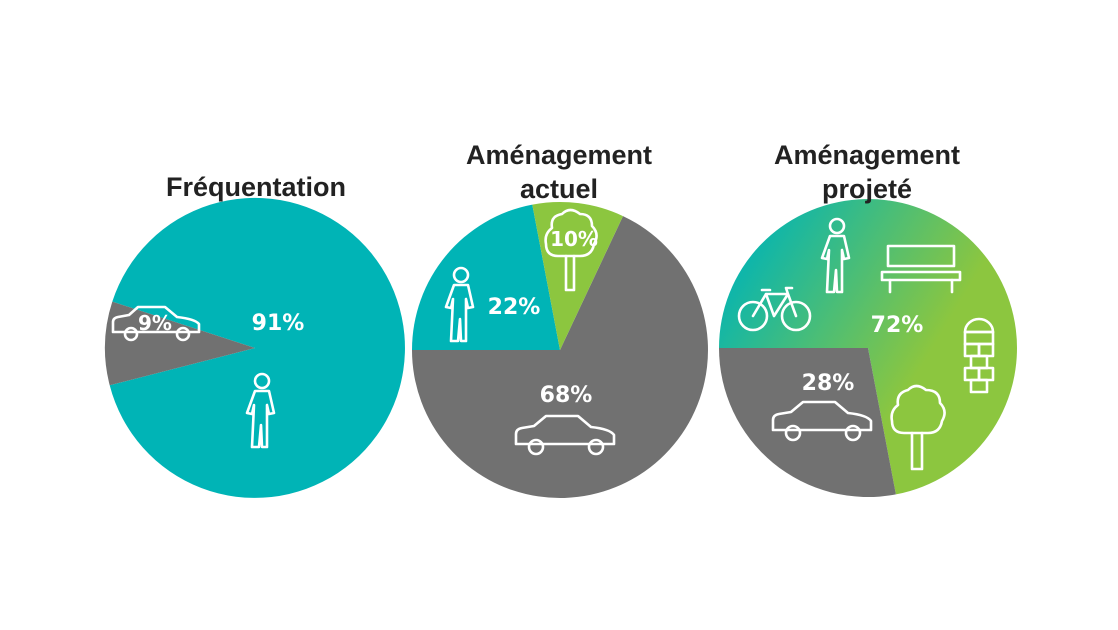 Image resolution: width=1118 pixels, height=630 pixels. I want to click on chart-title-amenagement-actuel: Aménagement actuel, so click(559, 172).